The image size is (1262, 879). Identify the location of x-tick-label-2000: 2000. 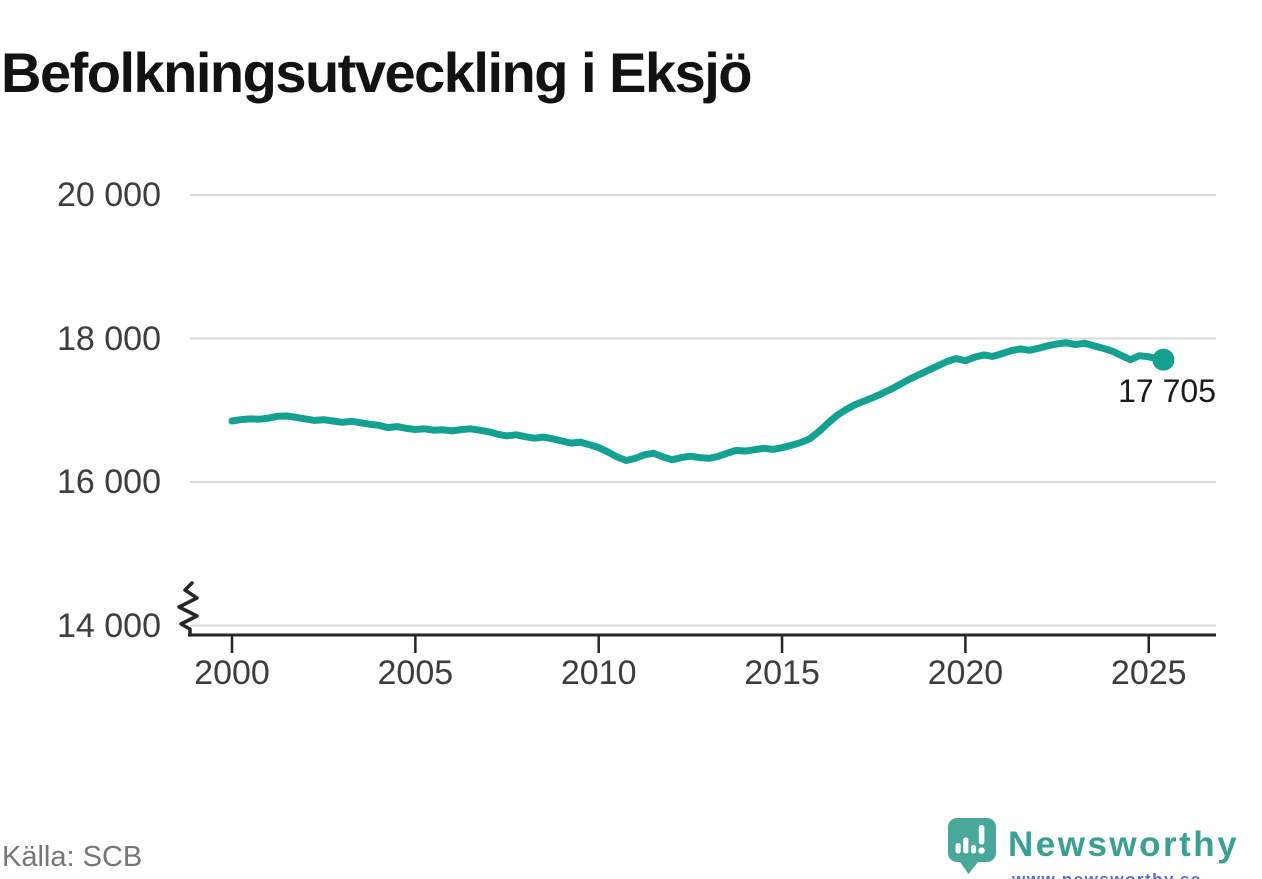
(232, 673).